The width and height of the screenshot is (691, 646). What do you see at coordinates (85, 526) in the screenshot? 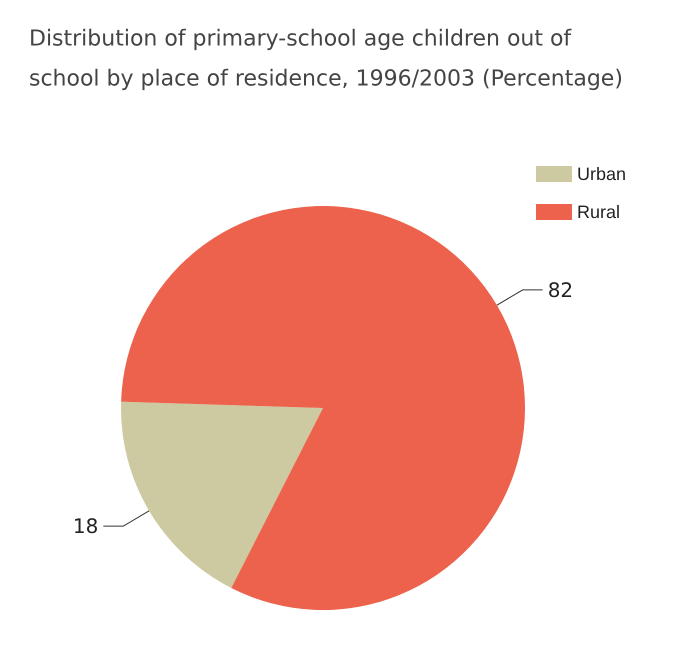
I see `data-label: 18` at bounding box center [85, 526].